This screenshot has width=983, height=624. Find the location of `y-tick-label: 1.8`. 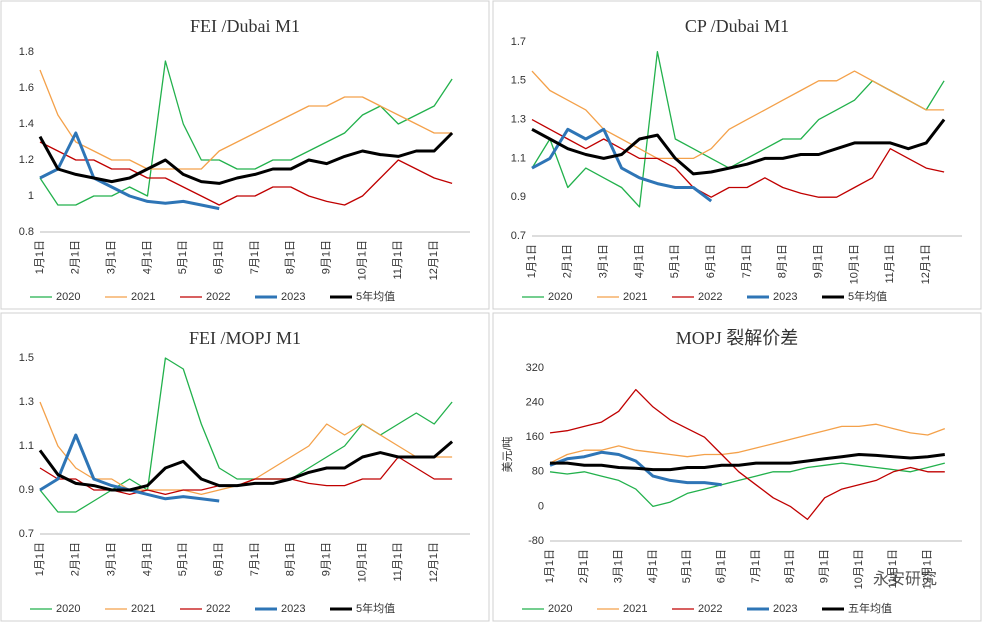

y-tick-label: 1.8 is located at coordinates (26, 52).